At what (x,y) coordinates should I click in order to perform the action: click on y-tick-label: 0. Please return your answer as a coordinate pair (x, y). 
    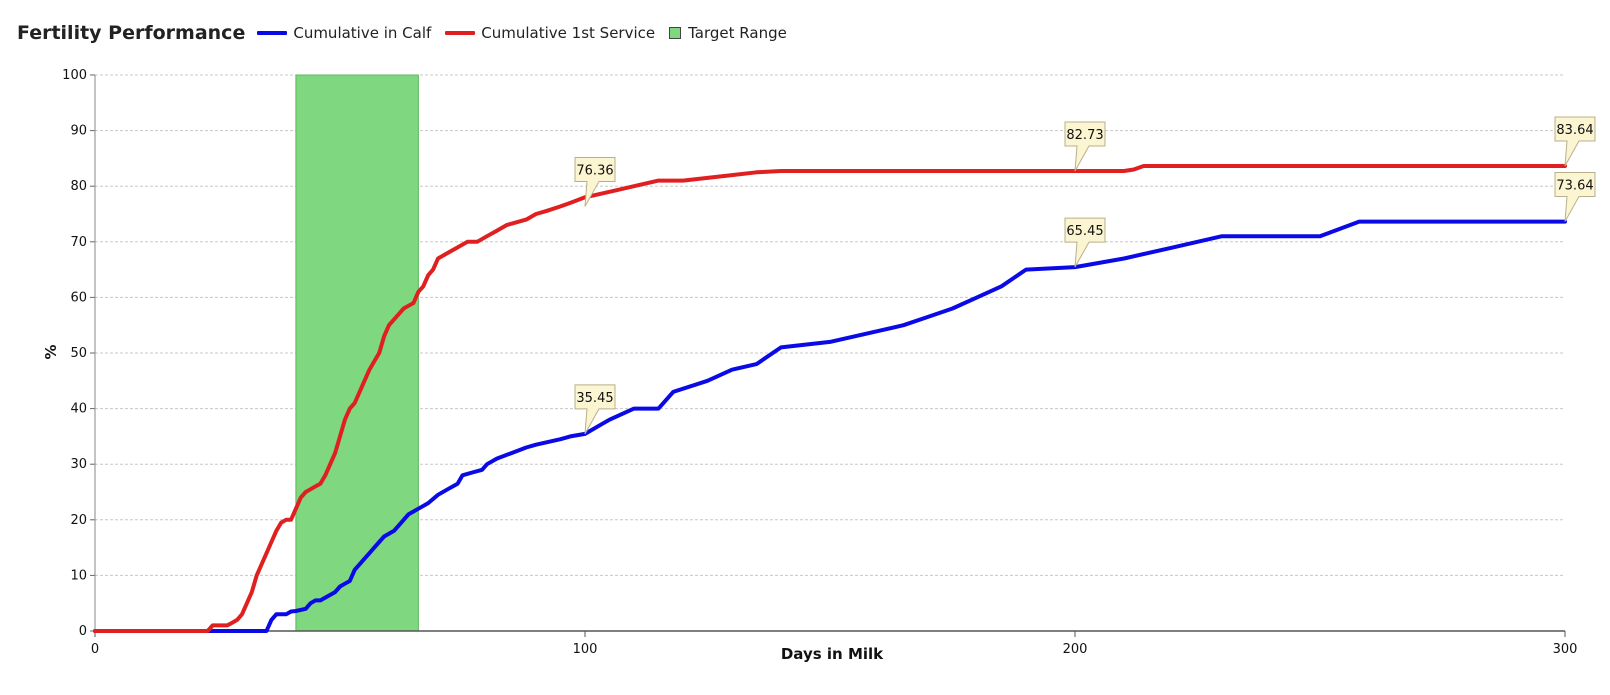
    Looking at the image, I should click on (83, 631).